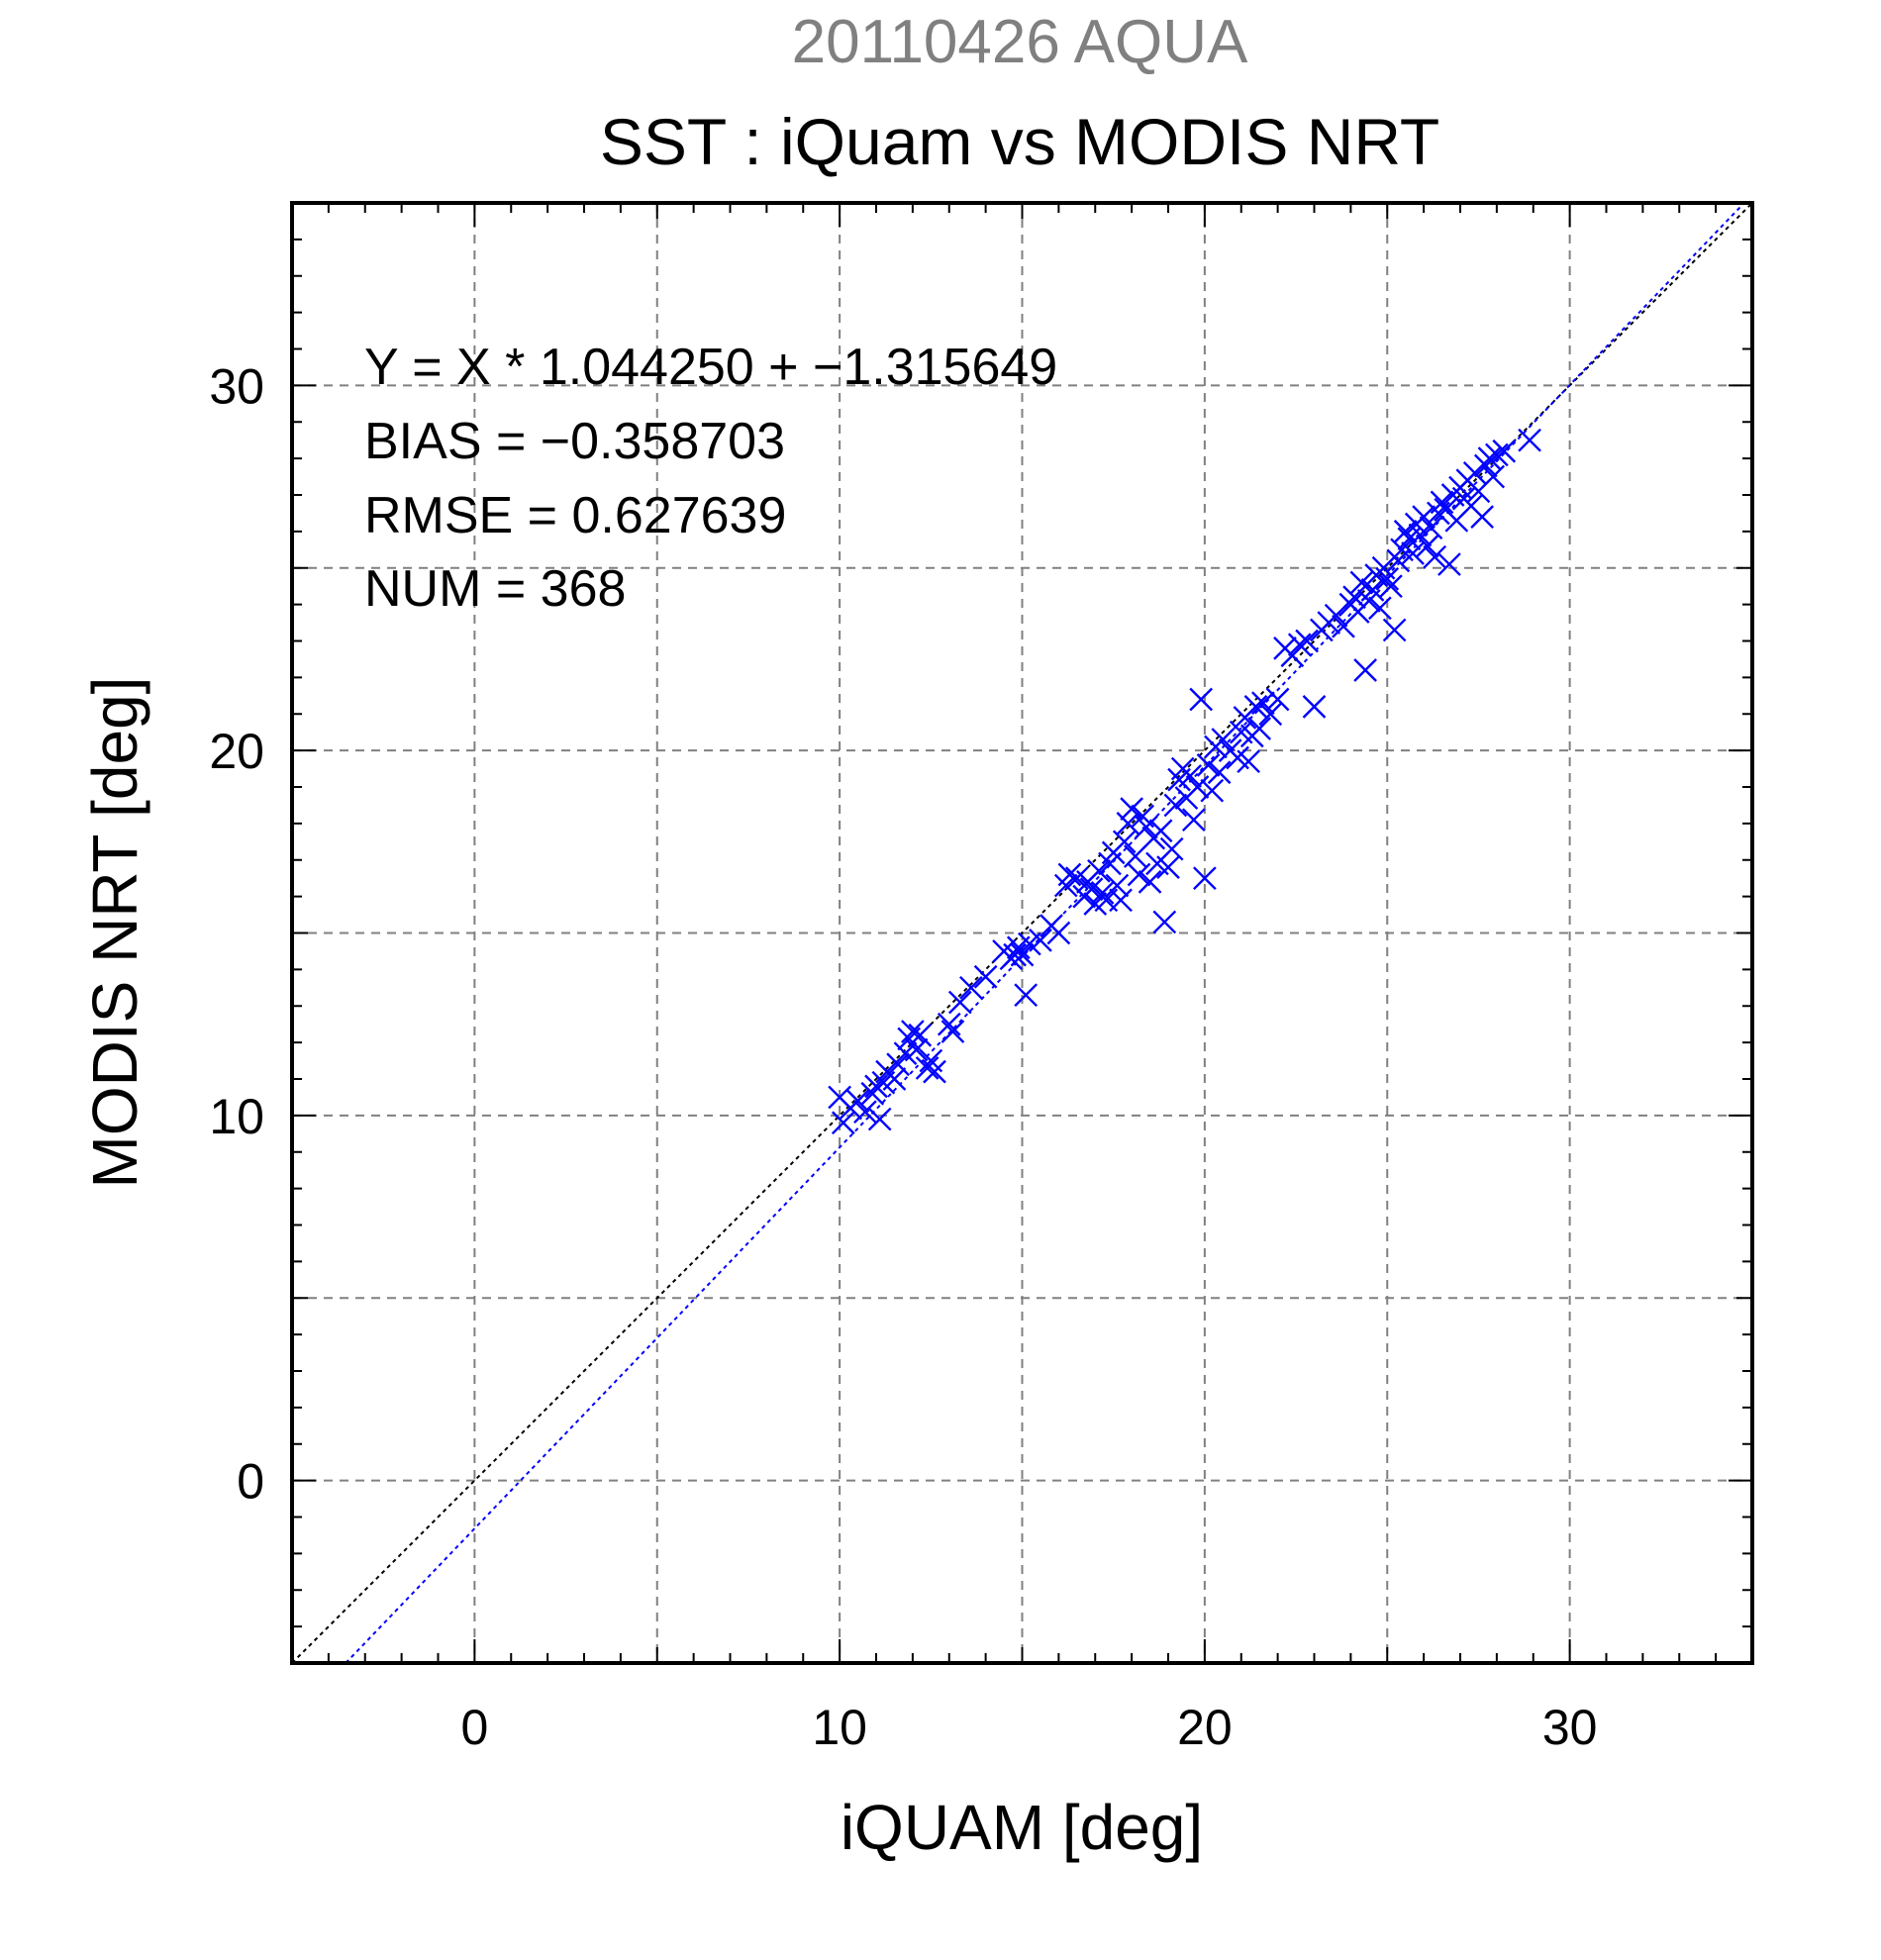 Image resolution: width=1881 pixels, height=1960 pixels. What do you see at coordinates (1028, 1727) in the screenshot?
I see `x-tick-labels: 0 10 20 30` at bounding box center [1028, 1727].